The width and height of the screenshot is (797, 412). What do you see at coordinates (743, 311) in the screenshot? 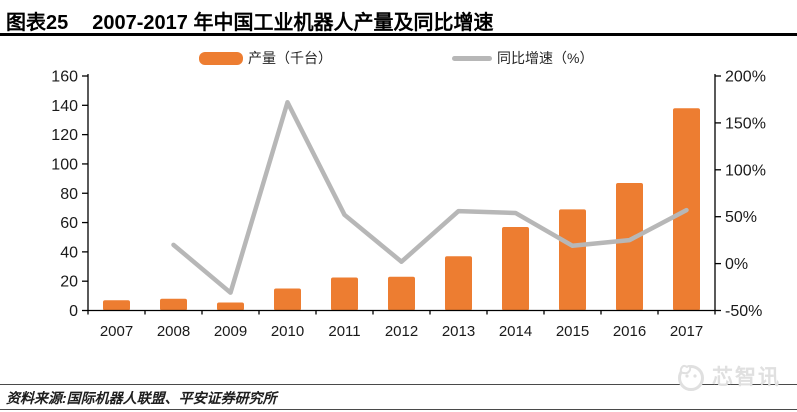
I see `right-tick-label--50: -50%` at bounding box center [743, 311].